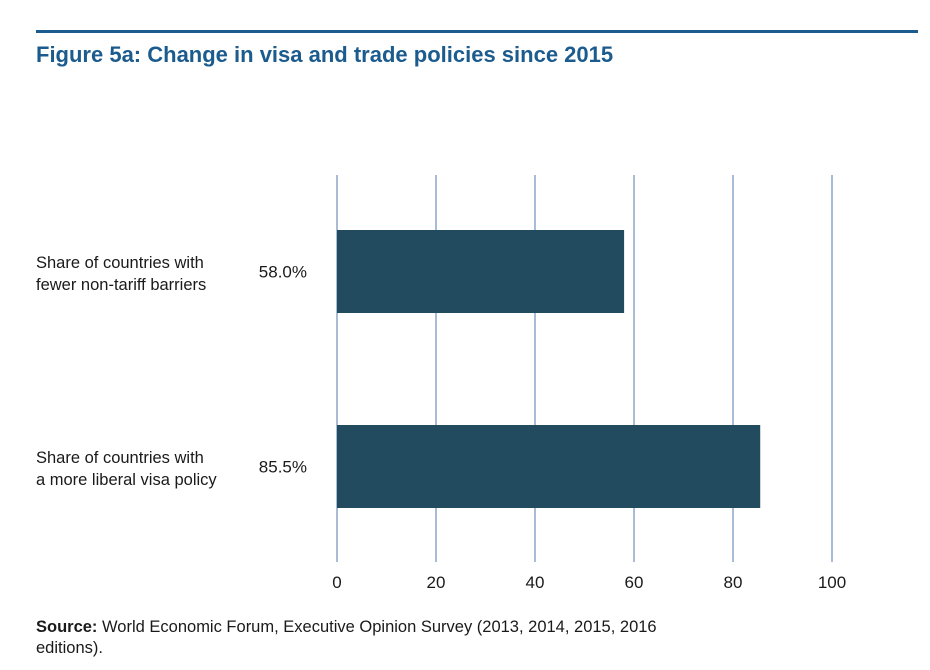  I want to click on x-tick-label-60: 60, so click(634, 582).